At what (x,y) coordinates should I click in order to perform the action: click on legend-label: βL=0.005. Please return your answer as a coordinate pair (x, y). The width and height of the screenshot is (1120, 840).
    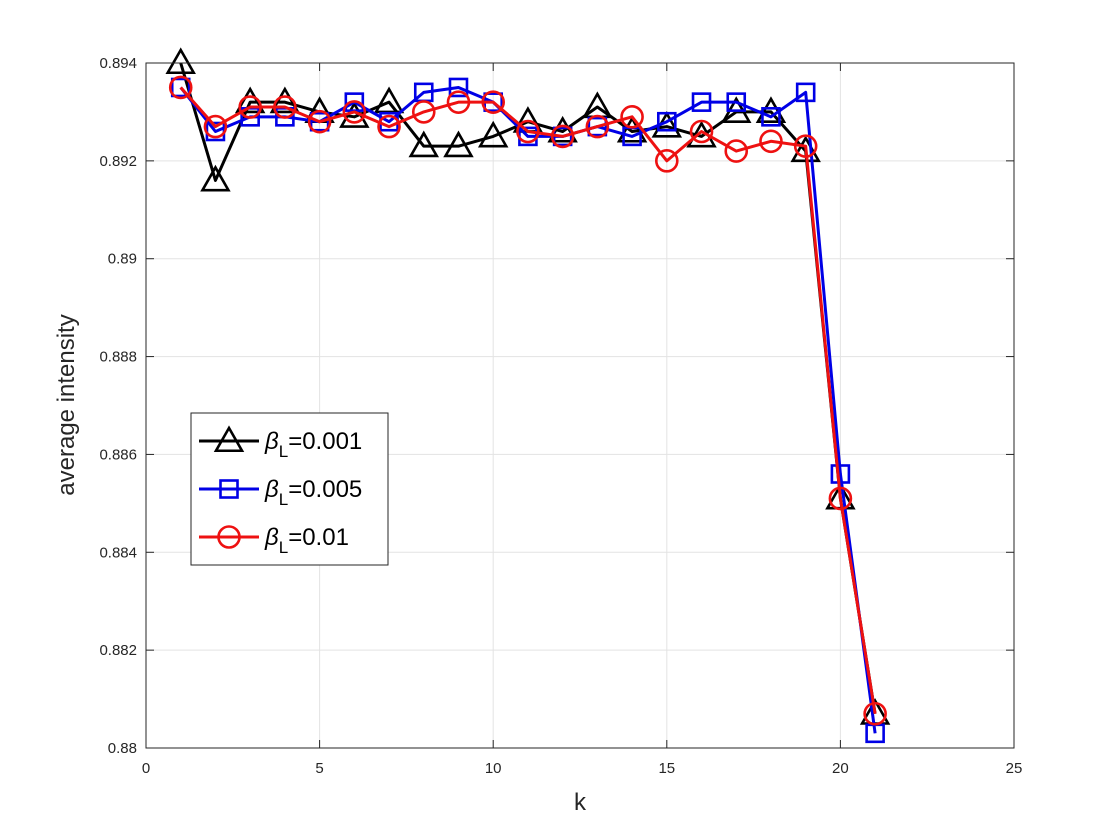
    Looking at the image, I should click on (313, 492).